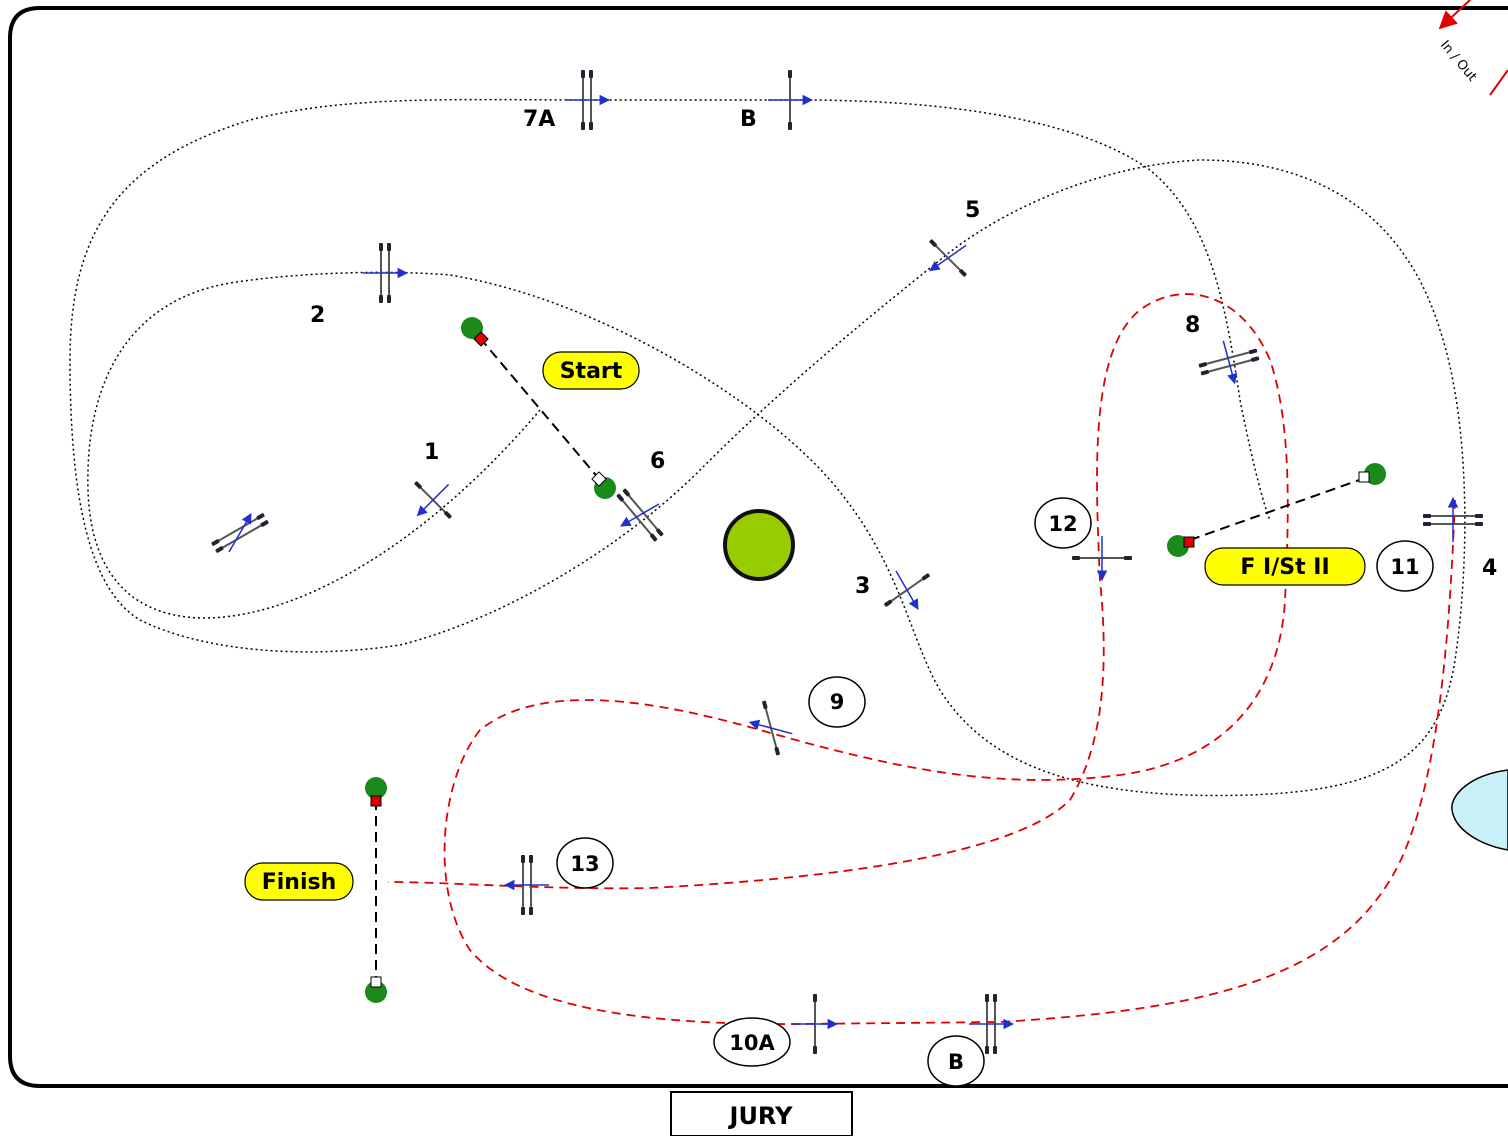  I want to click on circled-label-9: 9, so click(837, 702).